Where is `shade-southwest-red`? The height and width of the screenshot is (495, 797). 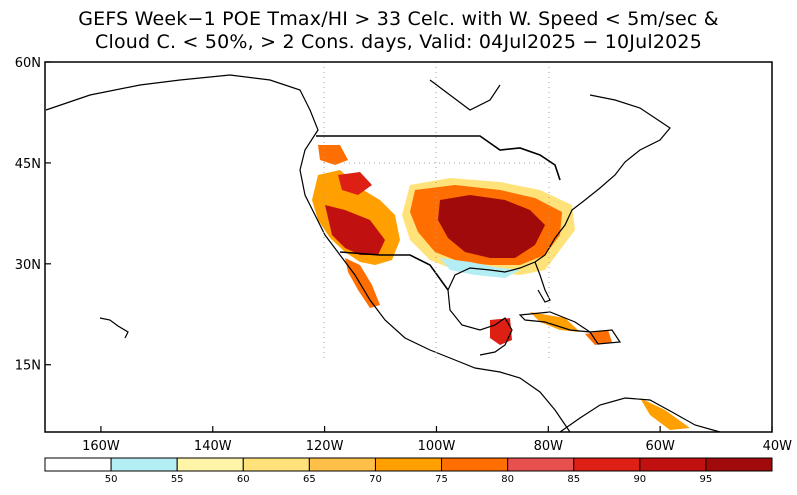
shade-southwest-red is located at coordinates (355, 230).